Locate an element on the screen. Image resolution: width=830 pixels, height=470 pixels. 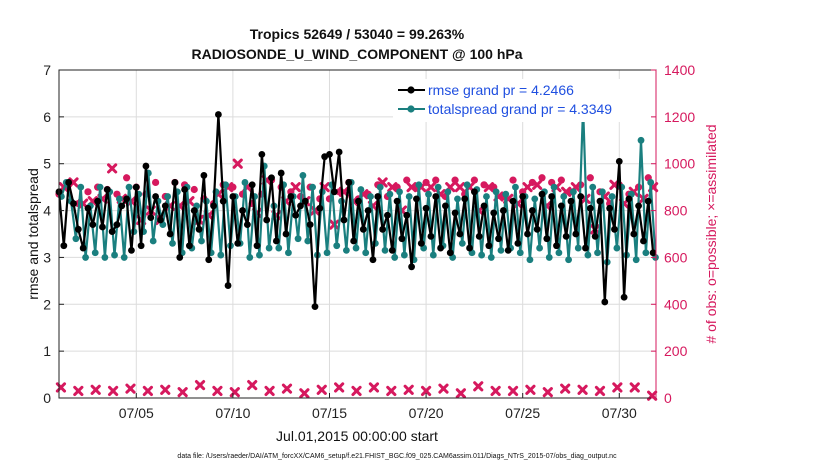
y-tick-label: 2 is located at coordinates (47, 304).